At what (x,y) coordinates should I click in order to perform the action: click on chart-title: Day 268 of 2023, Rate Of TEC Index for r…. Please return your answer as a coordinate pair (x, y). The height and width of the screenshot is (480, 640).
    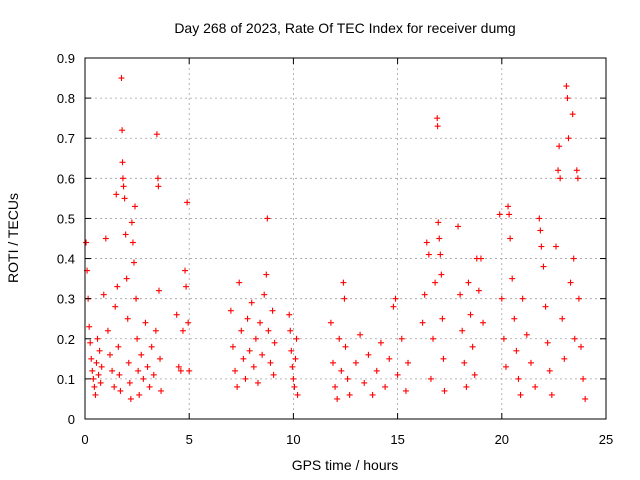
    Looking at the image, I should click on (344, 28).